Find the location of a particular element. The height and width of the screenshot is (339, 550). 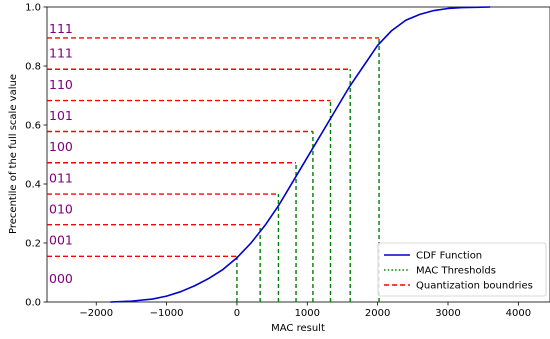

code-label: 100 is located at coordinates (61, 146).